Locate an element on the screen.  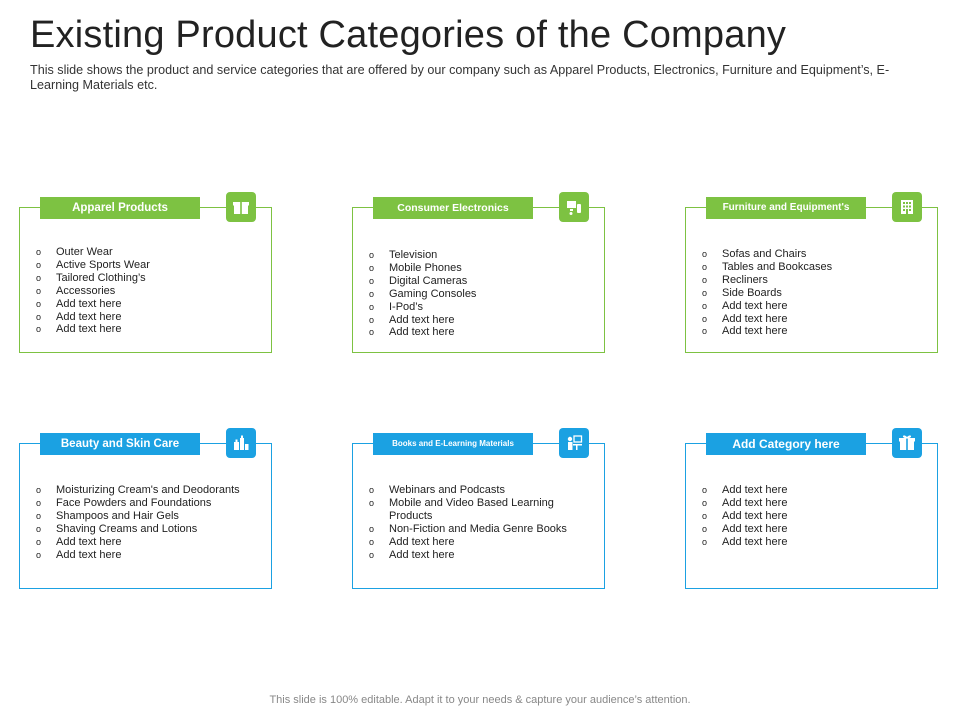
list-item: Shampoos and Hair Gels is located at coordinates (138, 516).